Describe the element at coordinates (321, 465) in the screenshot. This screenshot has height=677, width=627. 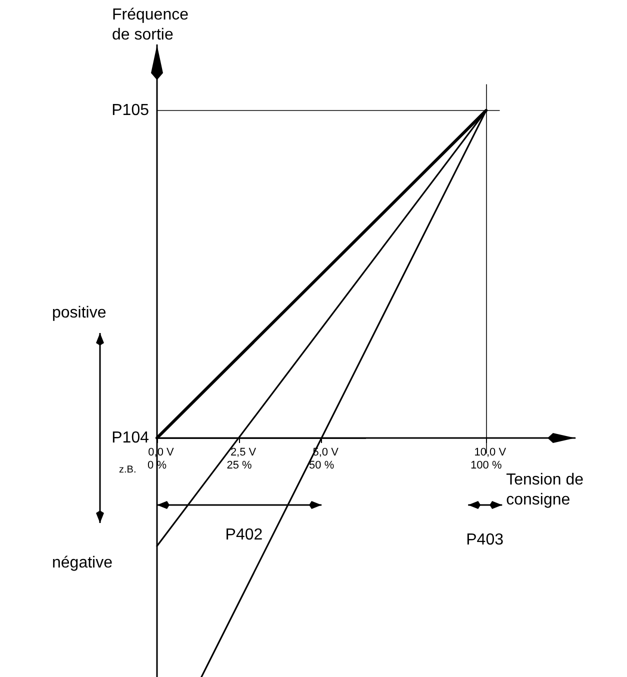
I see `x-tick-label: 50 %` at that location.